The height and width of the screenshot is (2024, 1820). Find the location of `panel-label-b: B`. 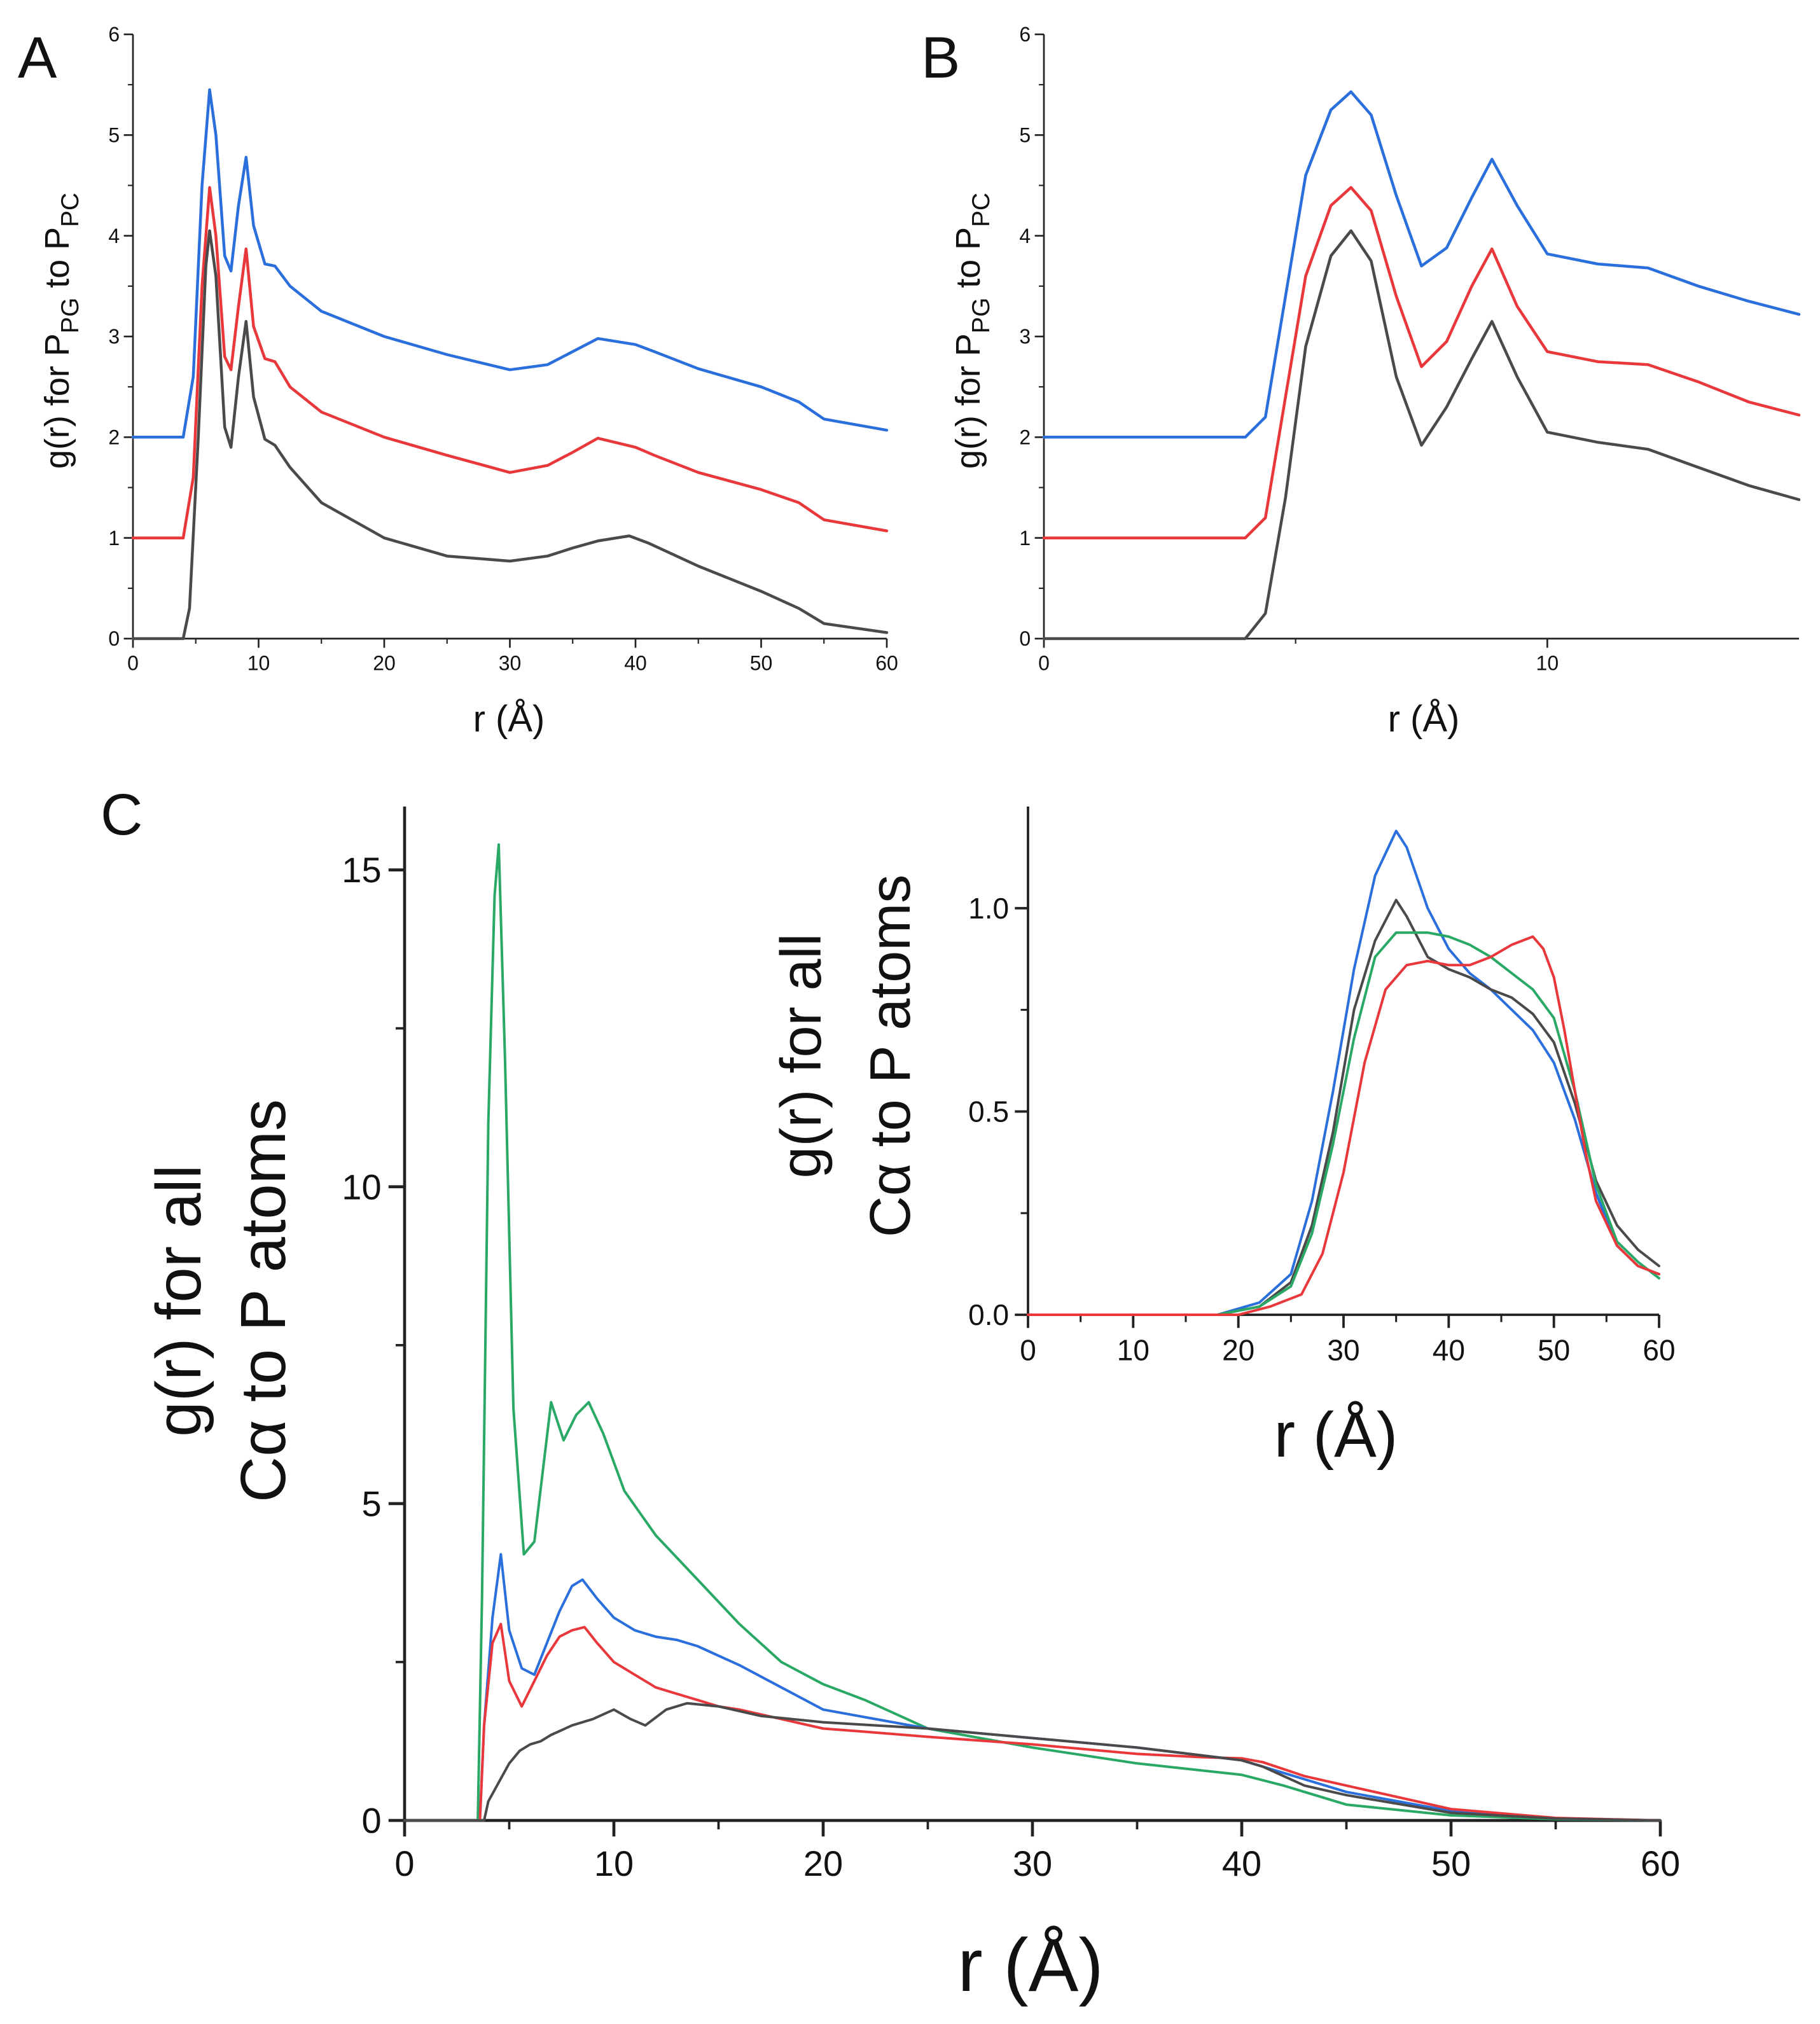

panel-label-b: B is located at coordinates (940, 57).